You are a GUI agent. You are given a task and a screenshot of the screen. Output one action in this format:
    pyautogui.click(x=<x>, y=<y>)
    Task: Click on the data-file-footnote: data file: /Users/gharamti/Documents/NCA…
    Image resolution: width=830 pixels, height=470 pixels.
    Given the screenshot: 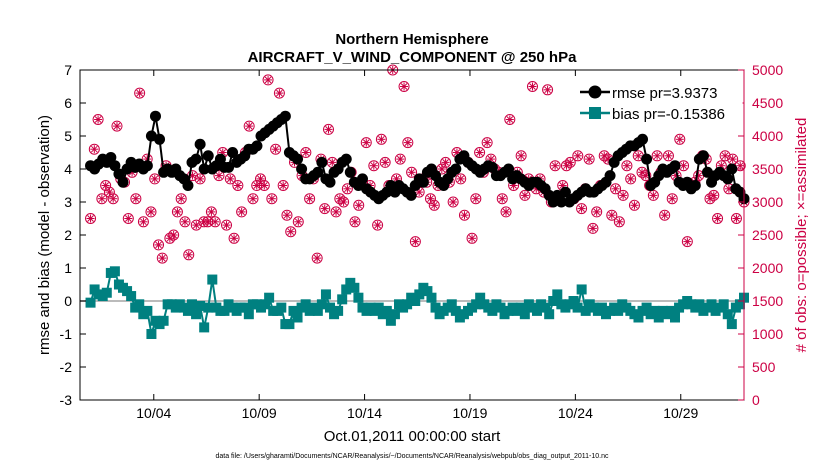 What is the action you would take?
    pyautogui.click(x=412, y=456)
    